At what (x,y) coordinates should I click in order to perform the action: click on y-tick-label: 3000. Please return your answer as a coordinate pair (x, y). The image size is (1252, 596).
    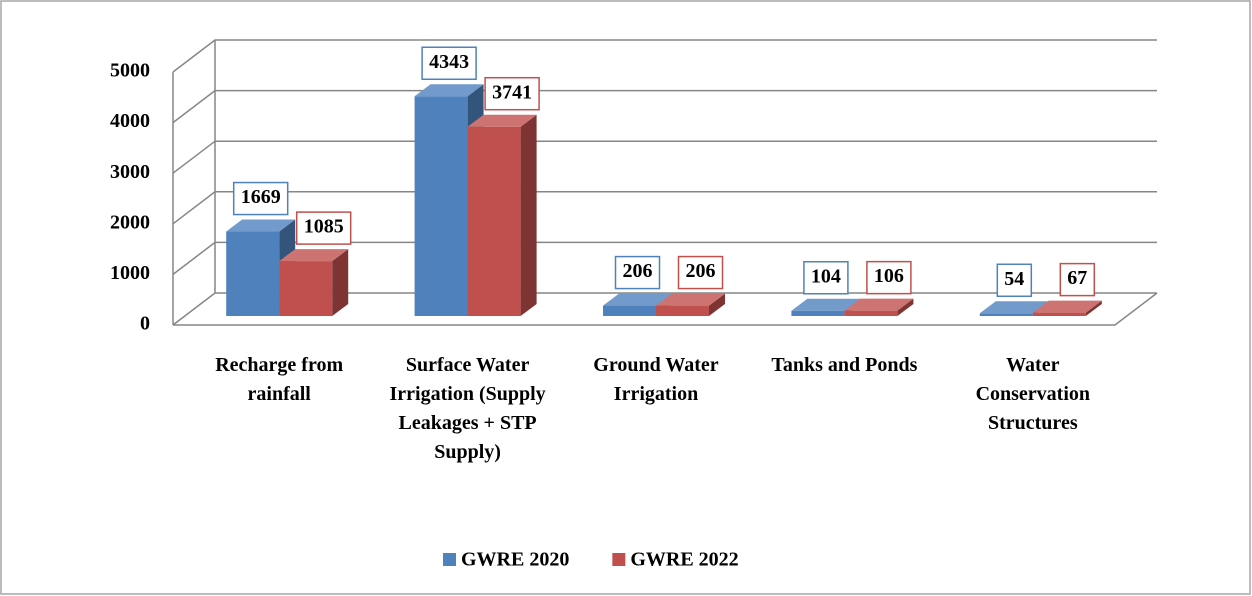
    Looking at the image, I should click on (130, 172).